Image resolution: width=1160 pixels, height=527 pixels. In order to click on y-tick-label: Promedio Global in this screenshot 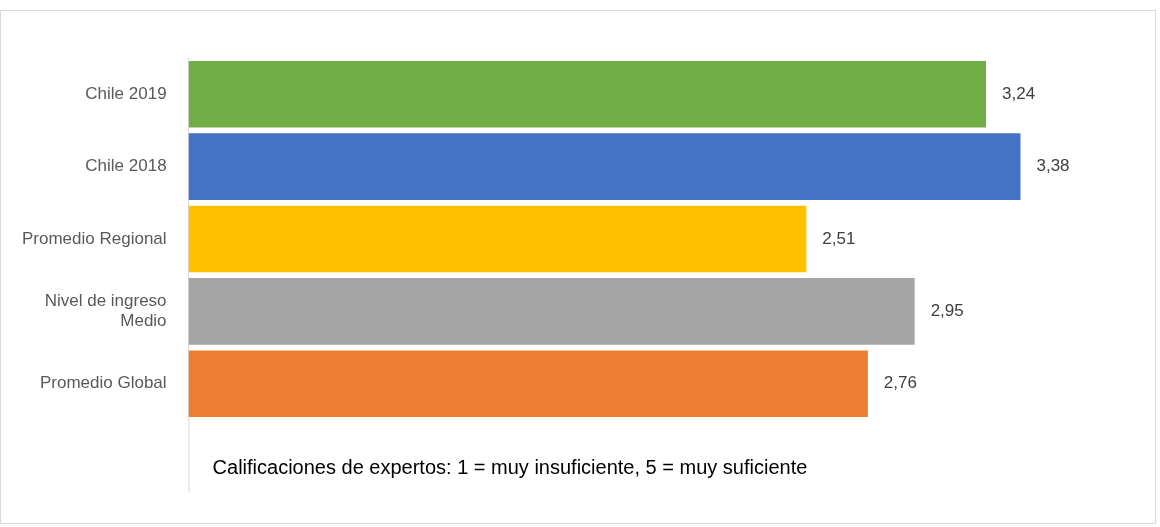, I will do `click(103, 383)`.